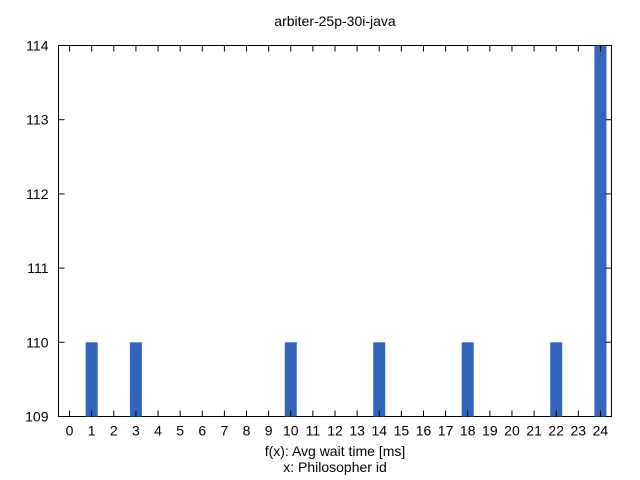 The width and height of the screenshot is (640, 480). I want to click on x-tick-label: 16, so click(424, 431).